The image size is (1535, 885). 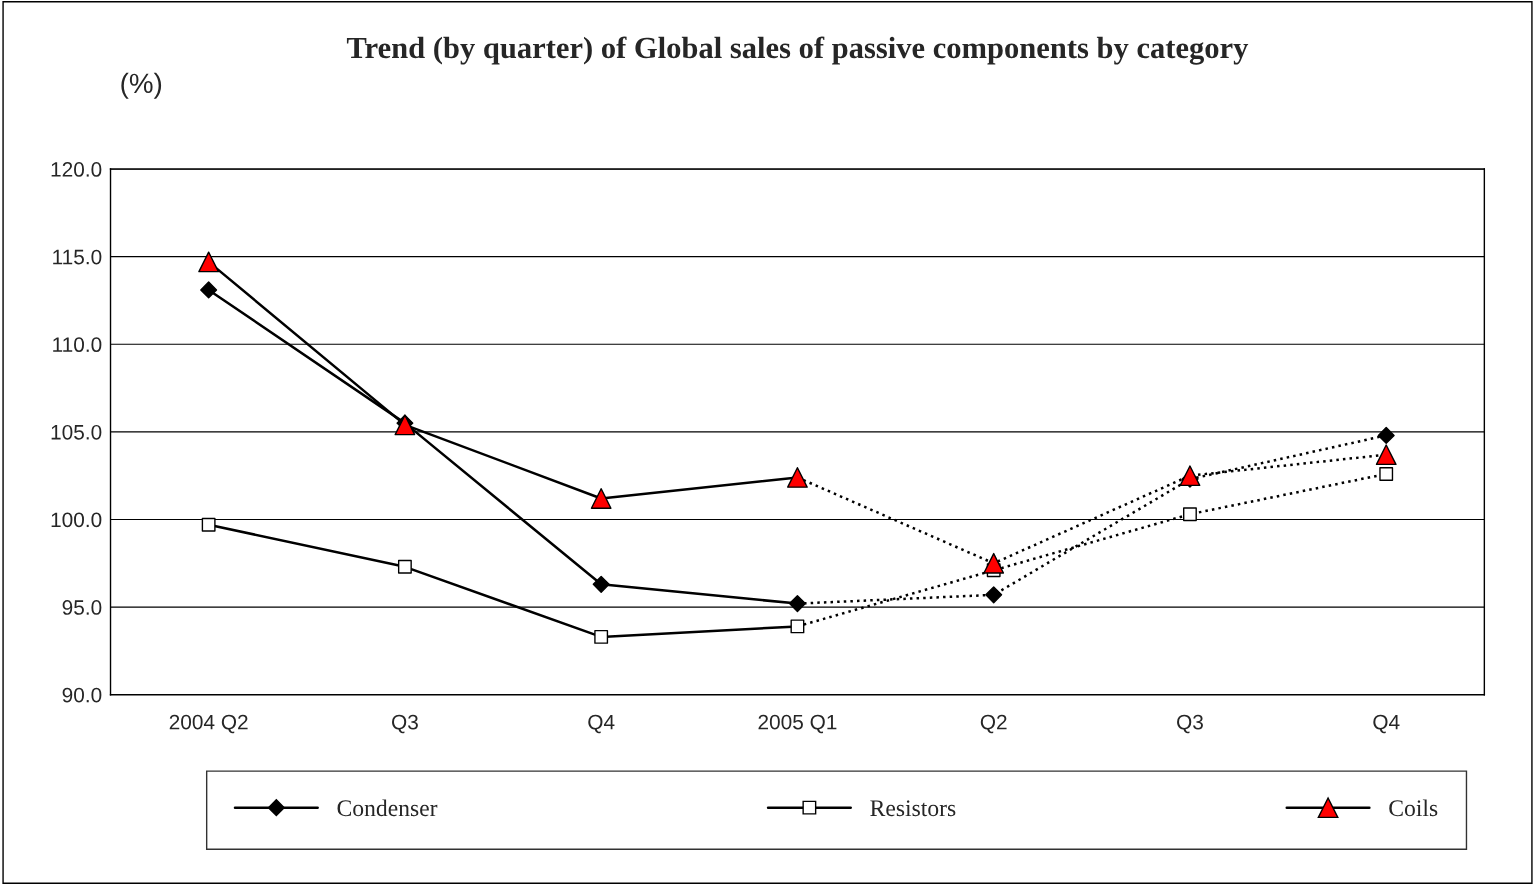 What do you see at coordinates (141, 85) in the screenshot?
I see `y-axis-title: (%)` at bounding box center [141, 85].